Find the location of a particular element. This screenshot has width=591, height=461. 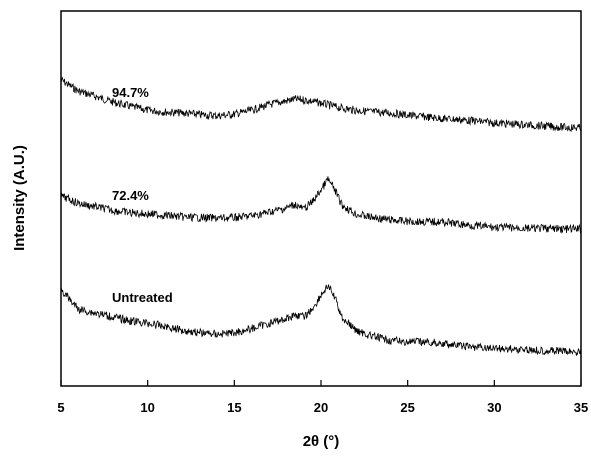

x-axis-title: 2θ (°) is located at coordinates (321, 441).